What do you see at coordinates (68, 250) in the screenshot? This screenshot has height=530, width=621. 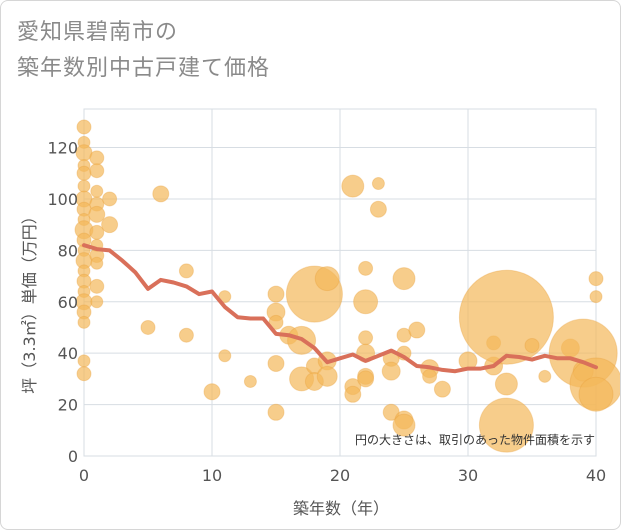 I see `y-tick-label: 80` at bounding box center [68, 250].